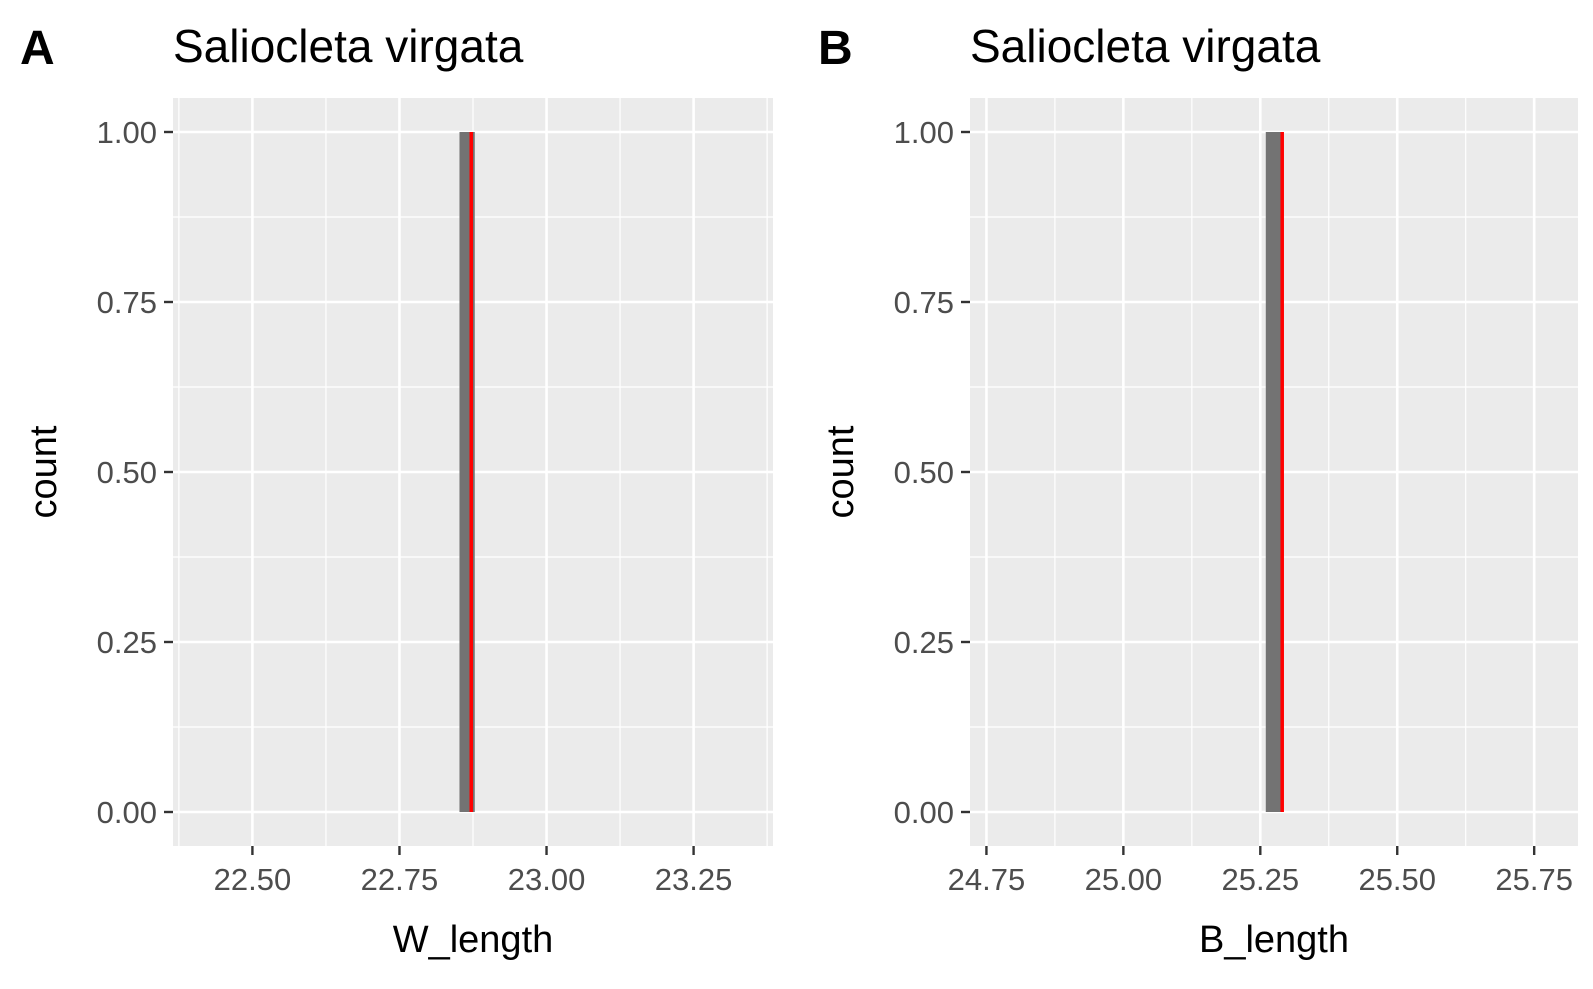 Image resolution: width=1593 pixels, height=989 pixels. Describe the element at coordinates (467, 472) in the screenshot. I see `panel-a-marks` at that location.